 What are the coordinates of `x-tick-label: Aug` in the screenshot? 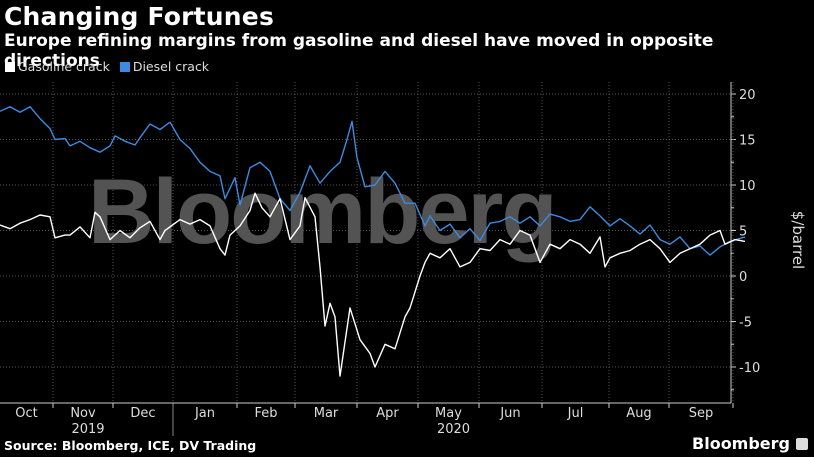 It's located at (638, 413).